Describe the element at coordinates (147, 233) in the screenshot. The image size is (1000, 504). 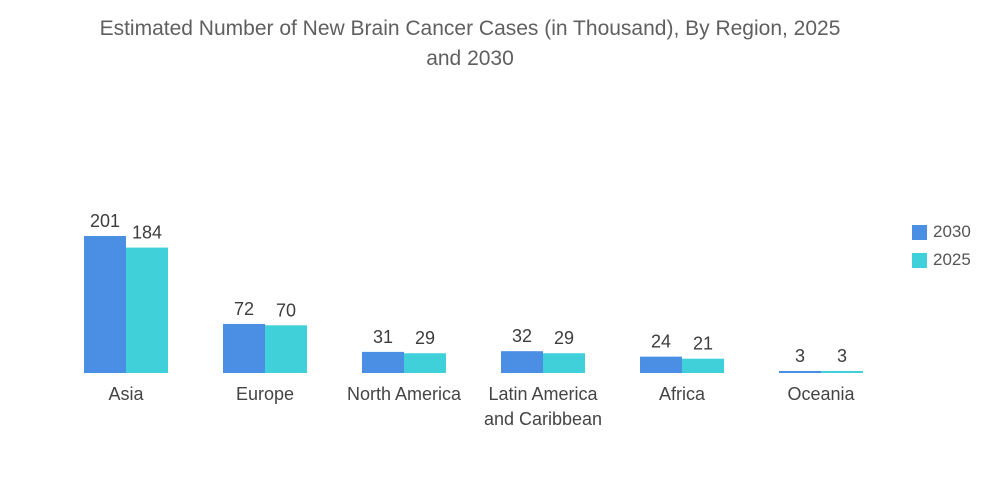
I see `data-label-2-0: 184` at that location.